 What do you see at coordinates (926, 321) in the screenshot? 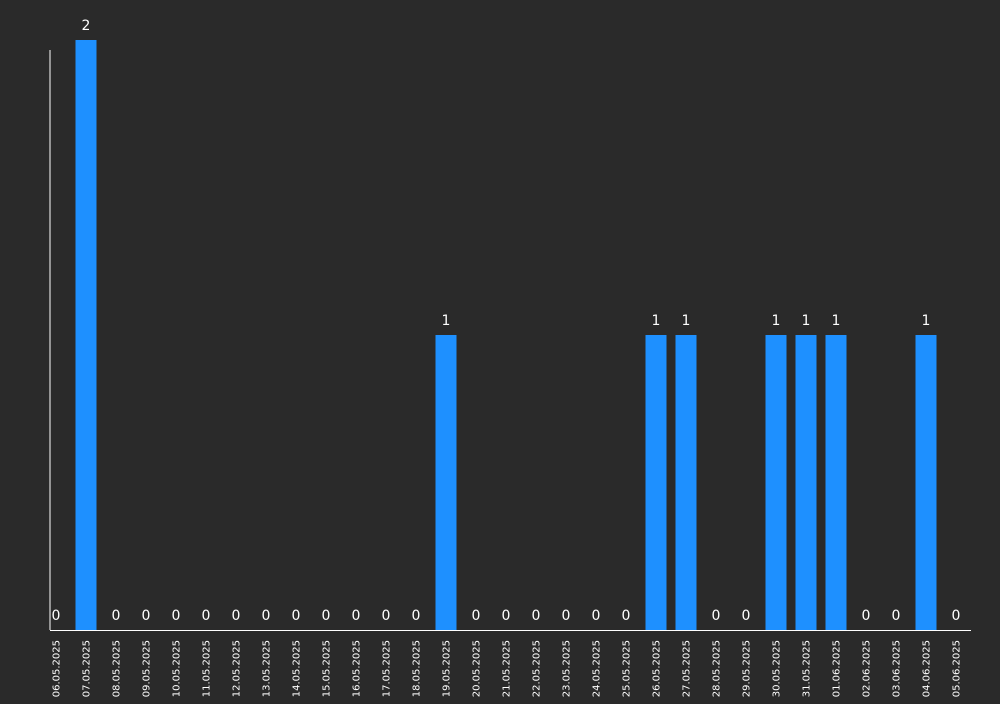
I see `value-label-04.06.2025: 1` at bounding box center [926, 321].